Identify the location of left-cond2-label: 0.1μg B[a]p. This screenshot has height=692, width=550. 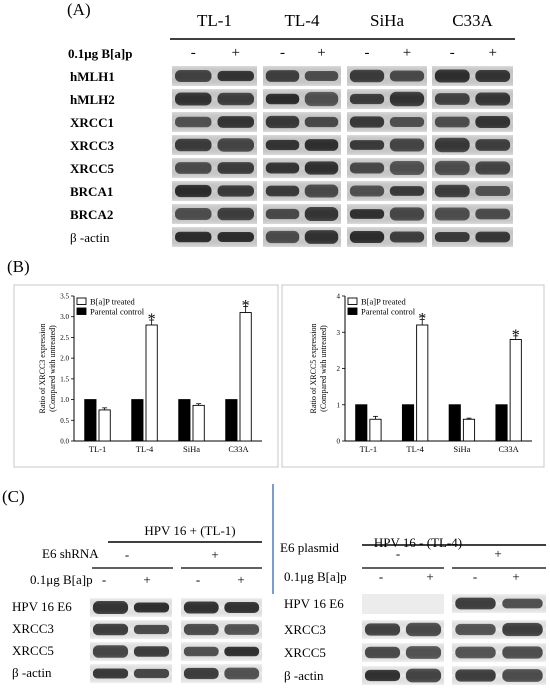
(61, 579).